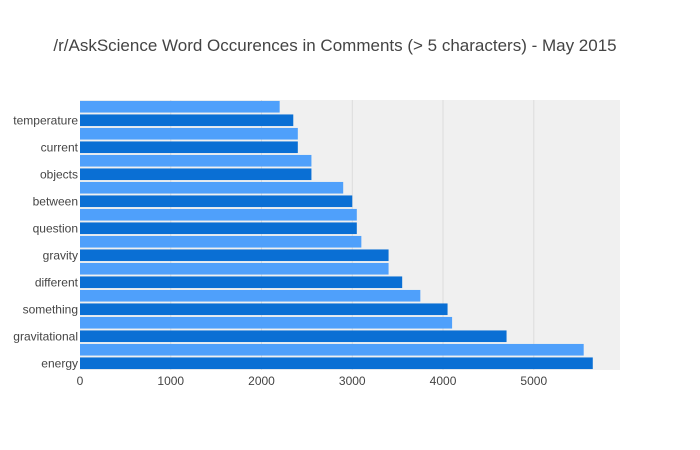  Describe the element at coordinates (59, 363) in the screenshot. I see `y-tick-label: energy` at that location.